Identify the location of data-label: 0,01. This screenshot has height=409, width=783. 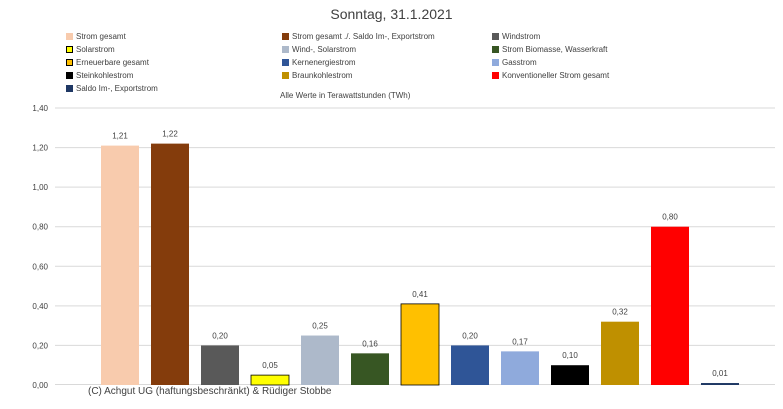
(720, 373).